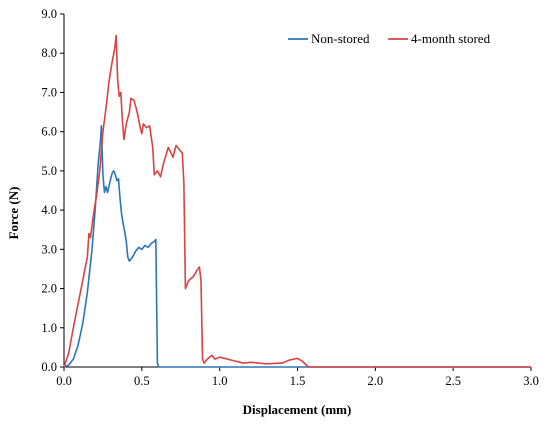 Image resolution: width=550 pixels, height=425 pixels. What do you see at coordinates (49, 132) in the screenshot?
I see `y-tick-label: 6.0` at bounding box center [49, 132].